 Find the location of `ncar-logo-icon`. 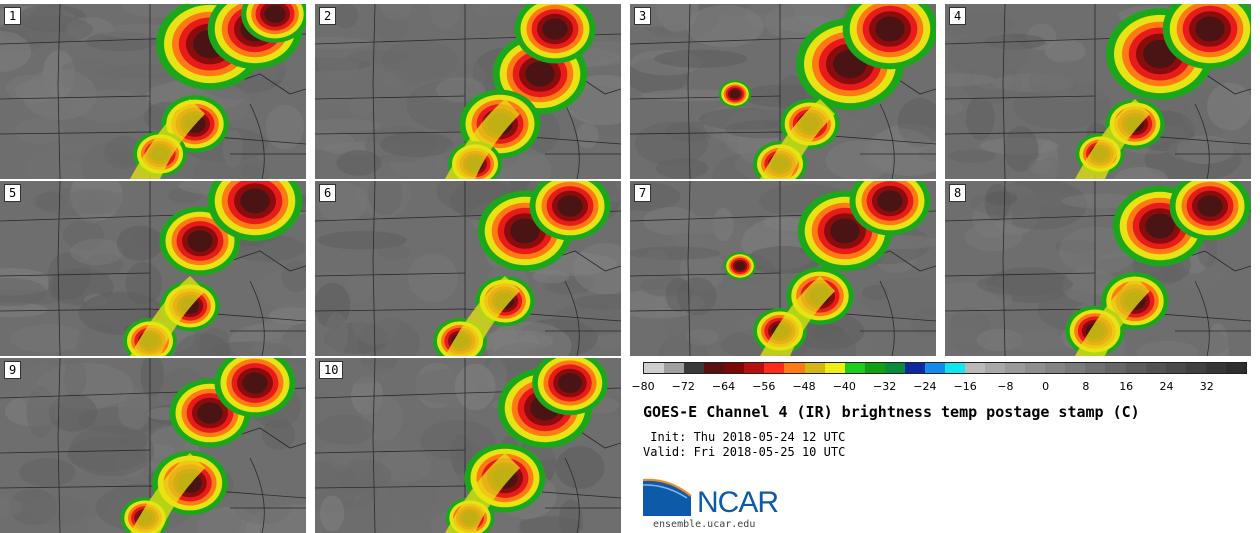

ncar-logo-icon is located at coordinates (667, 497).